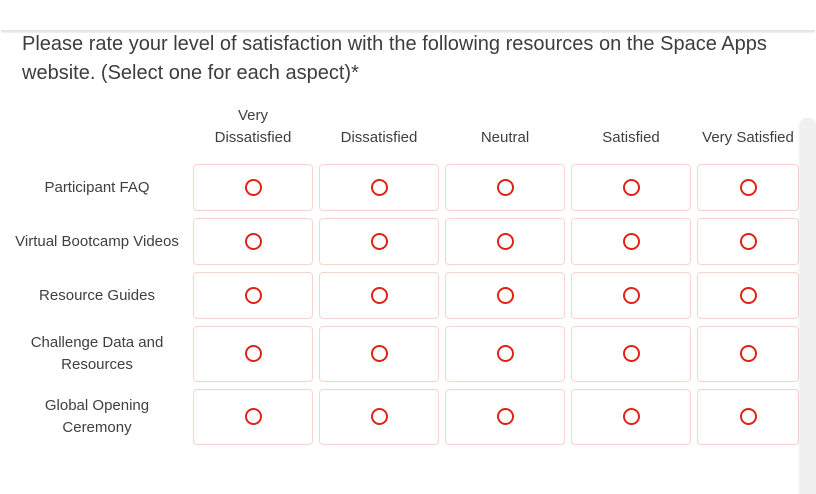  I want to click on radio-cell-r4-c4, so click(748, 417).